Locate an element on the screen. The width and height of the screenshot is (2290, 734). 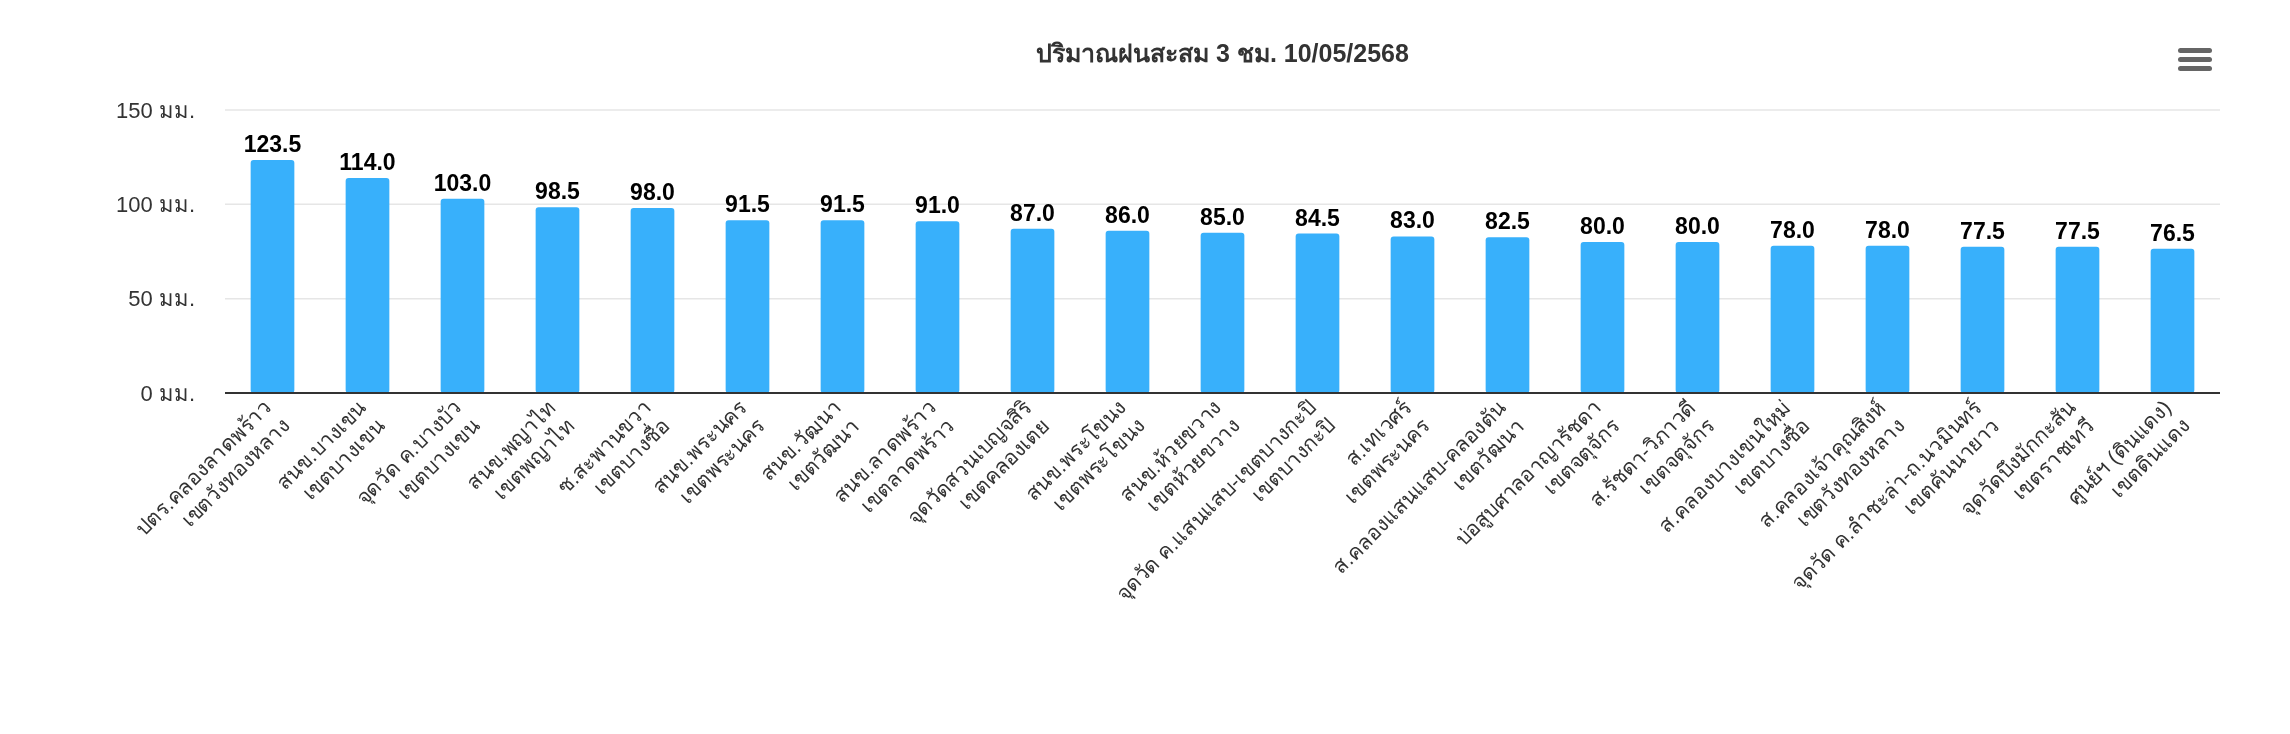
data-label: 103.0 is located at coordinates (462, 182).